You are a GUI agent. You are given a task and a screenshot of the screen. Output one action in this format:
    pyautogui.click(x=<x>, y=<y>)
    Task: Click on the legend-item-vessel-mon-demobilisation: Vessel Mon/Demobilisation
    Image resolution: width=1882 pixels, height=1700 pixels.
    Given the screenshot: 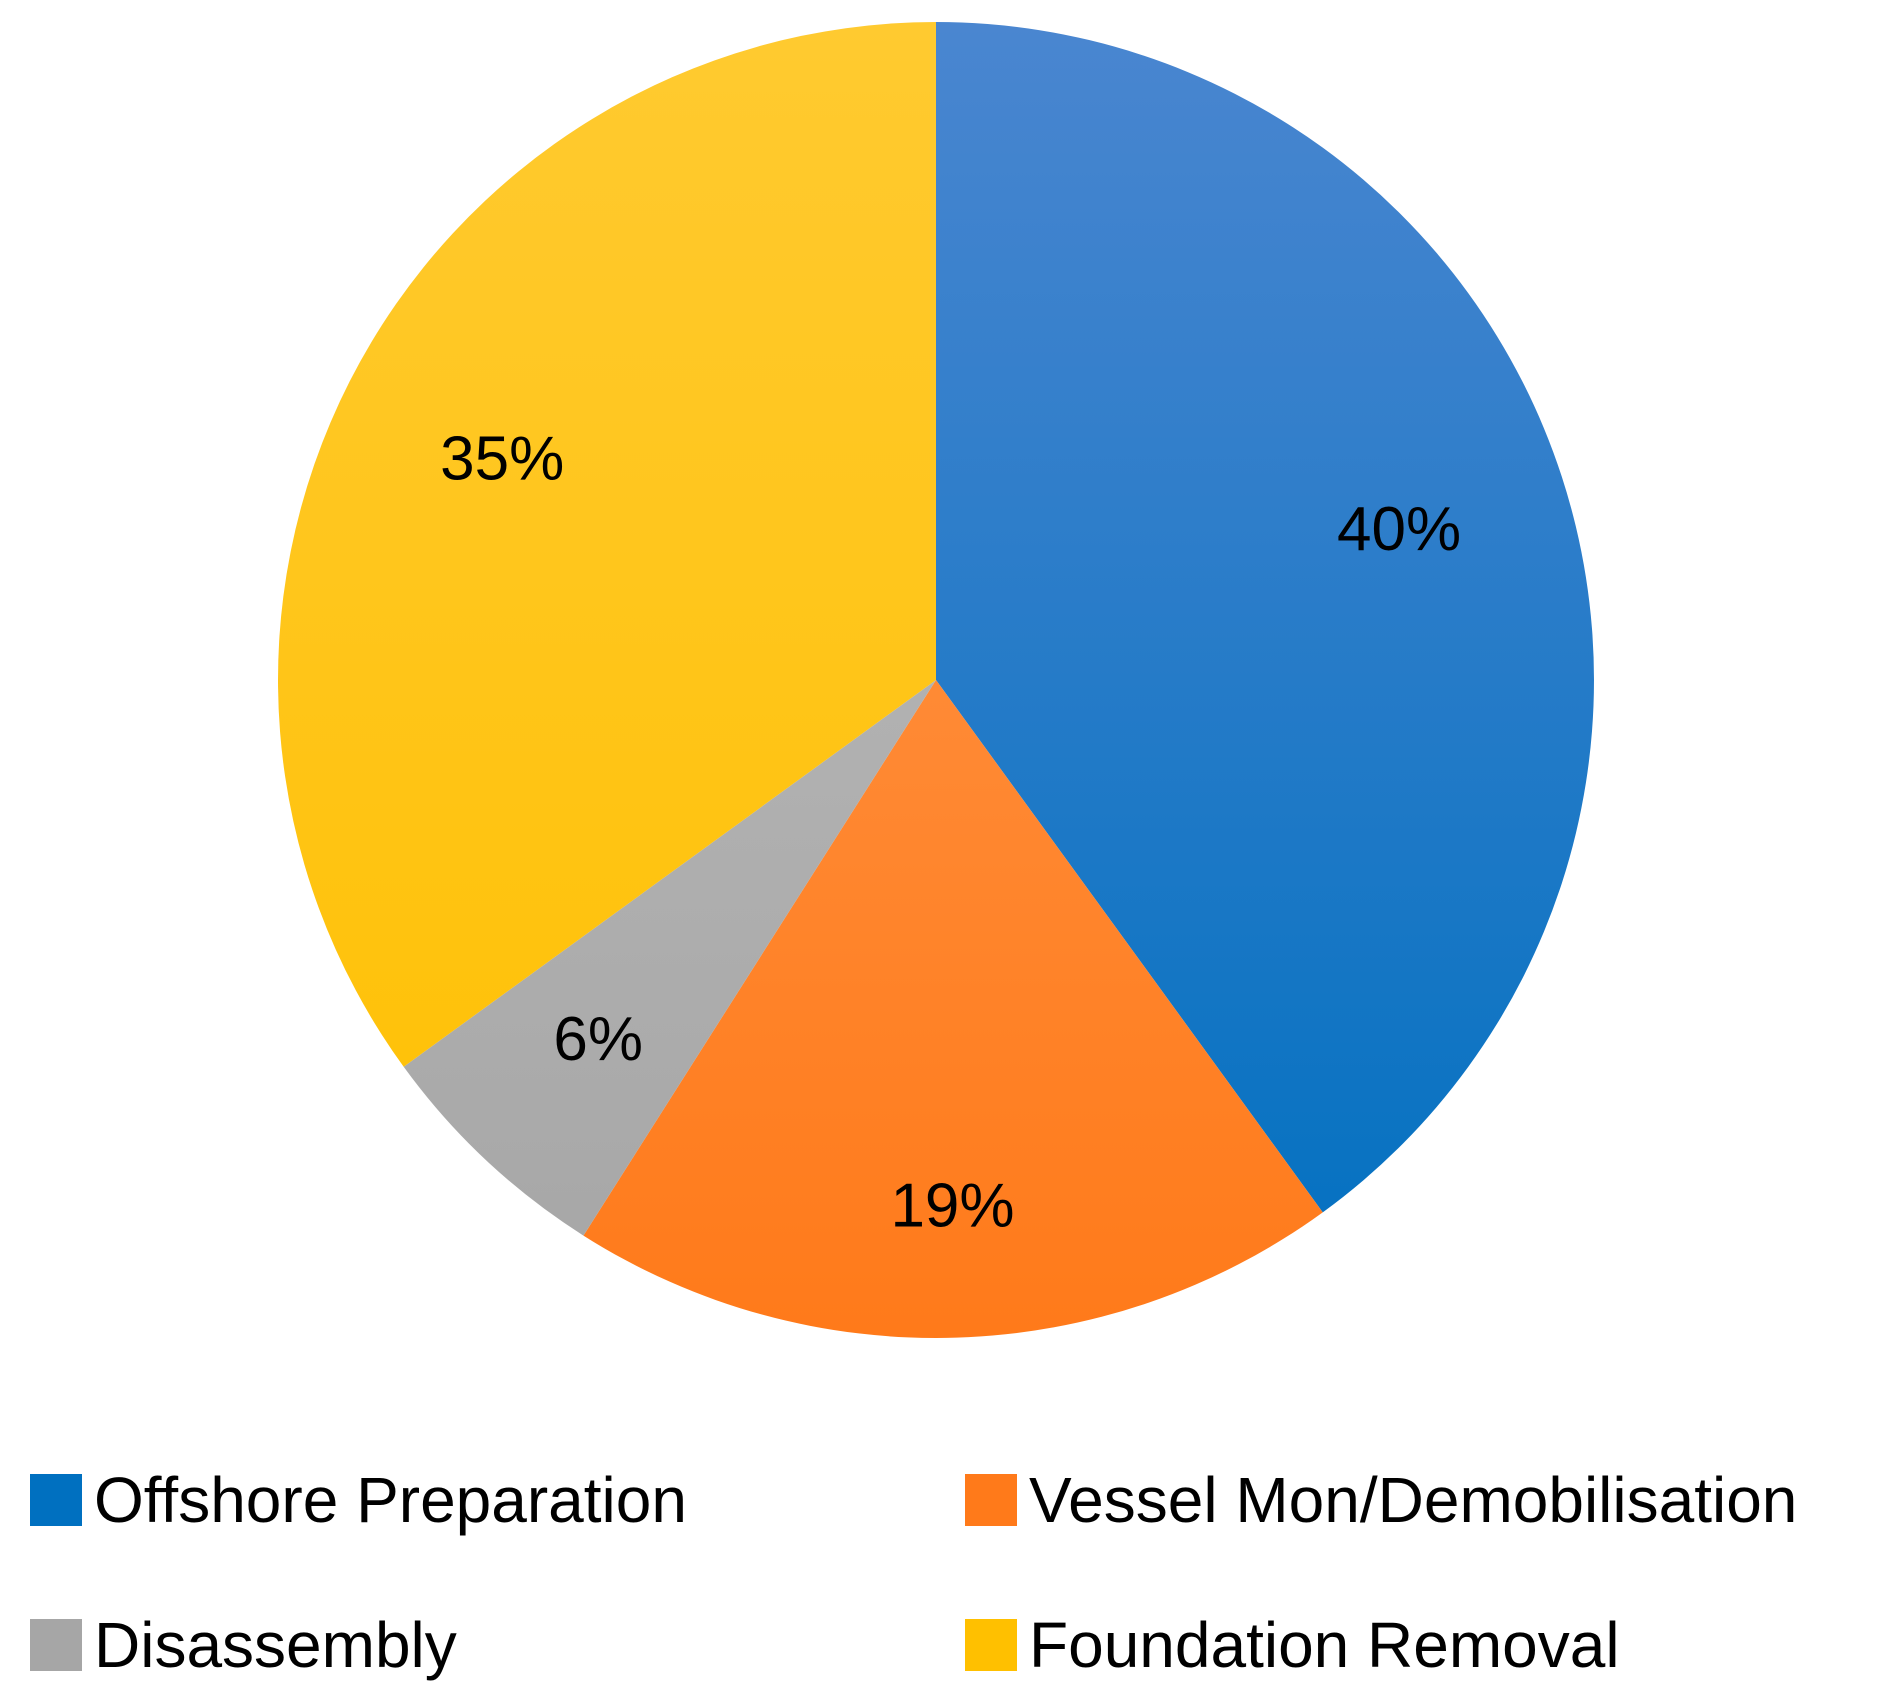 What is the action you would take?
    pyautogui.click(x=1381, y=1500)
    